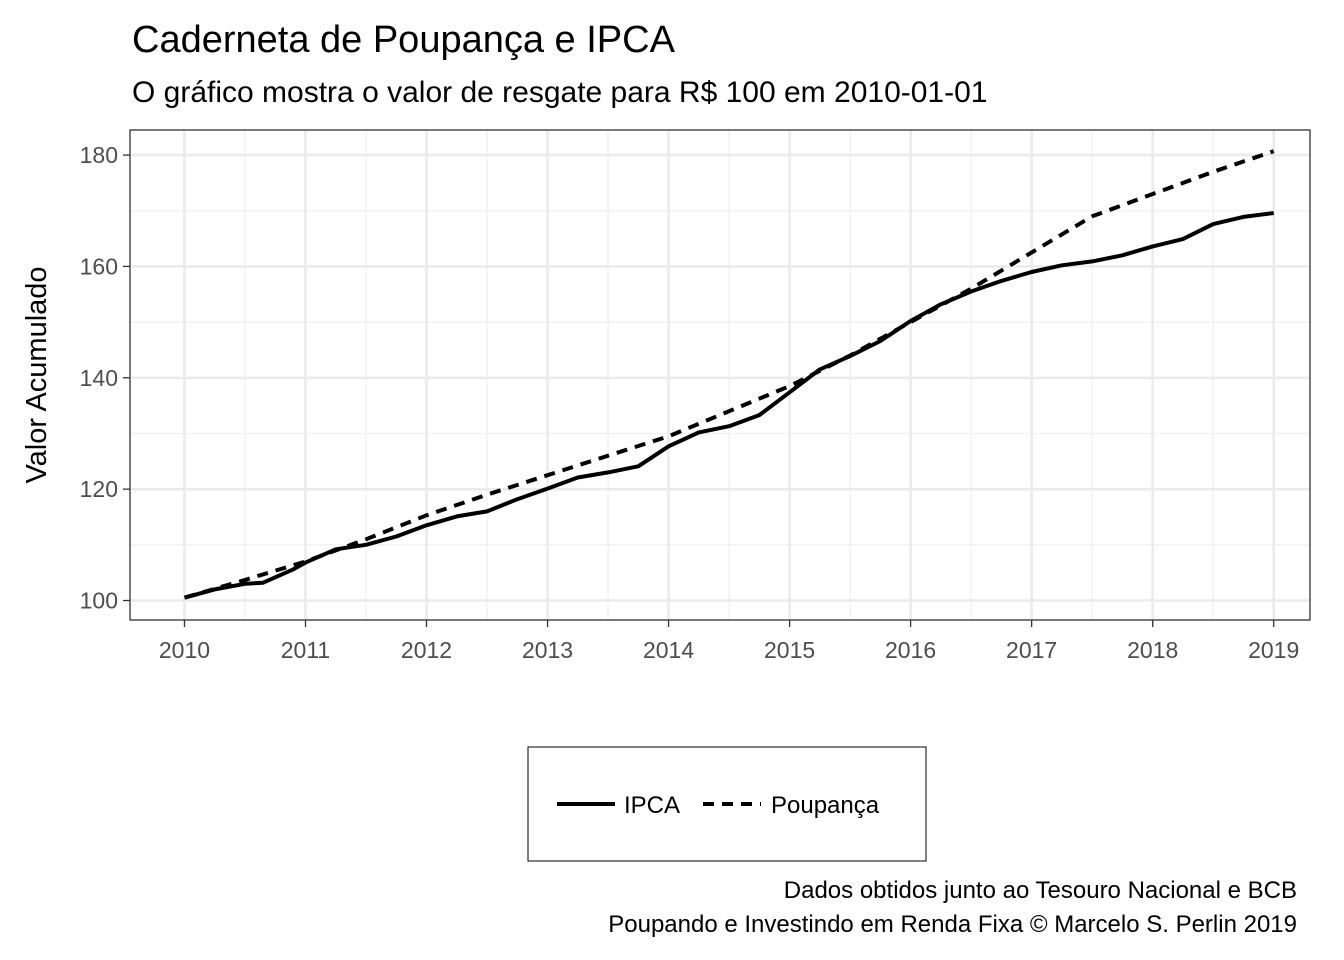 Image resolution: width=1344 pixels, height=960 pixels. What do you see at coordinates (1152, 650) in the screenshot?
I see `x-tick-label: 2018` at bounding box center [1152, 650].